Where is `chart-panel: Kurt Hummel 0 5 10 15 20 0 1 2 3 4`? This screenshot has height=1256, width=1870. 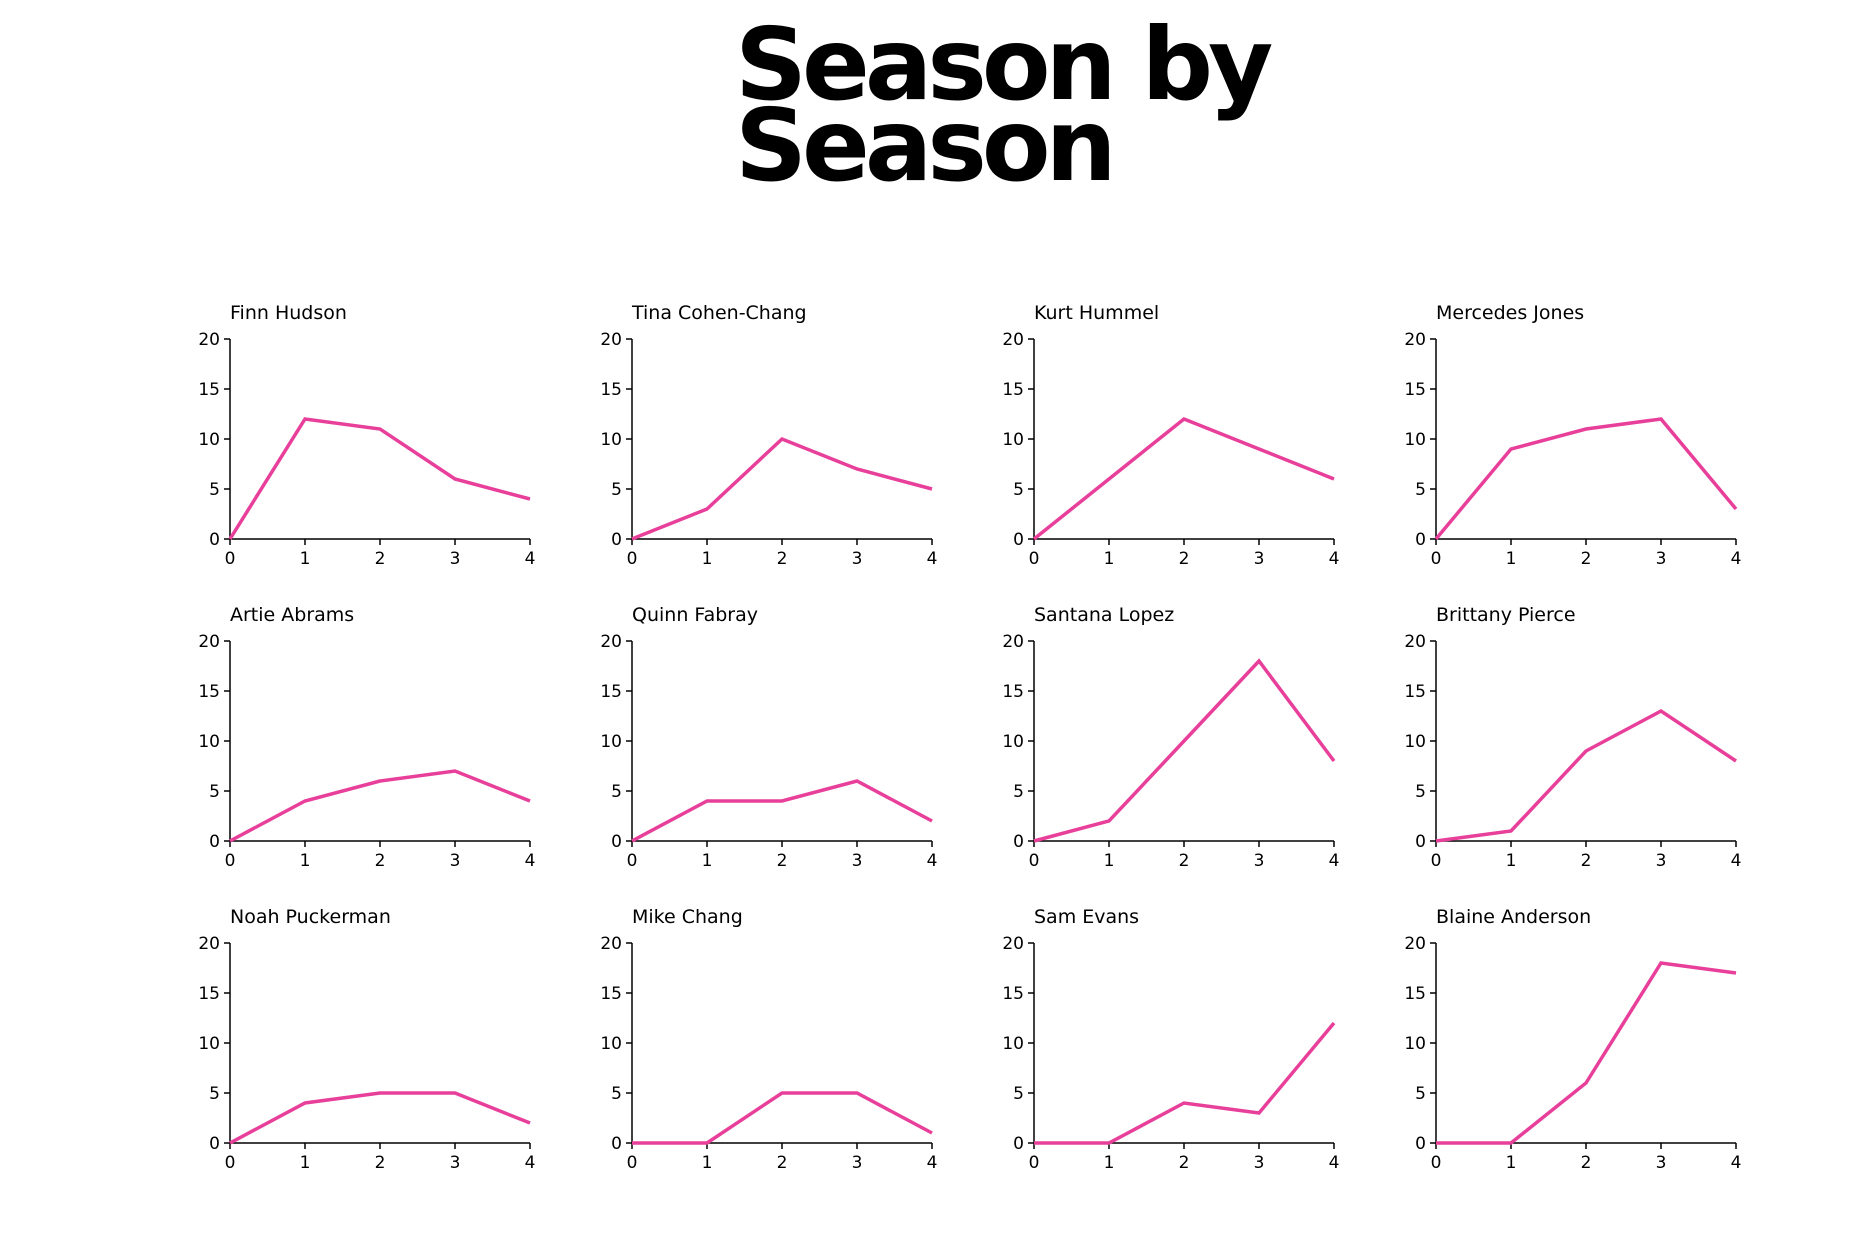
chart-panel: Kurt Hummel 0 5 10 15 20 0 1 2 3 4 is located at coordinates (1170, 435).